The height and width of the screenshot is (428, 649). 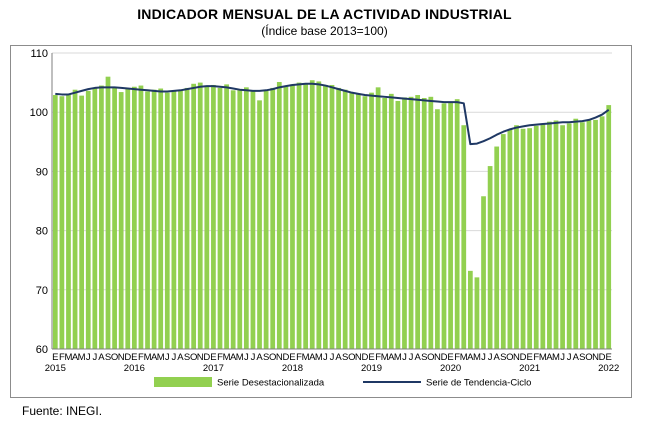 What do you see at coordinates (55, 368) in the screenshot?
I see `x-tick-year: 2015` at bounding box center [55, 368].